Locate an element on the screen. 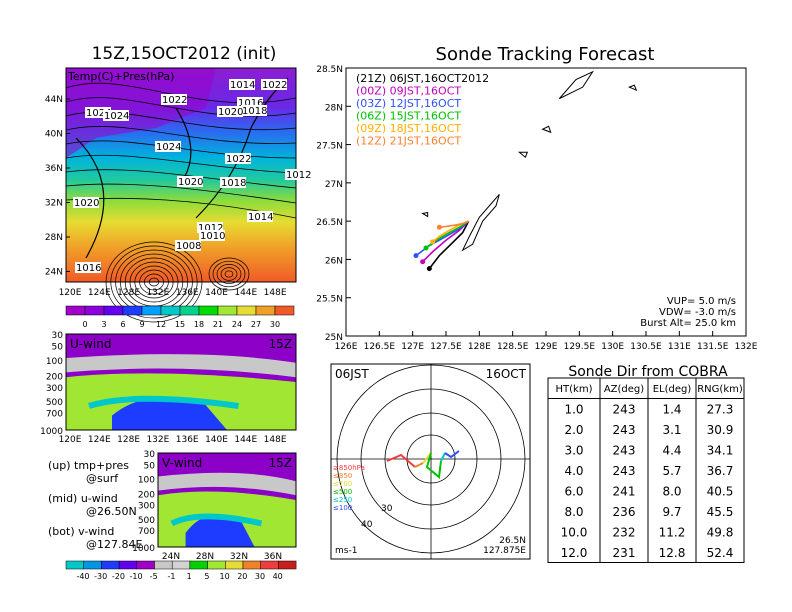 Image resolution: width=792 pixels, height=612 pixels. hodograph-time: 06JST is located at coordinates (352, 374).